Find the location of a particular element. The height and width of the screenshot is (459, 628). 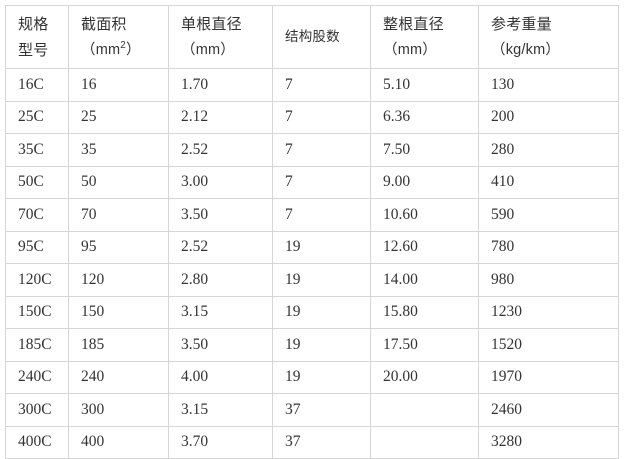

column-header-text: 整根直径 is located at coordinates (413, 24).